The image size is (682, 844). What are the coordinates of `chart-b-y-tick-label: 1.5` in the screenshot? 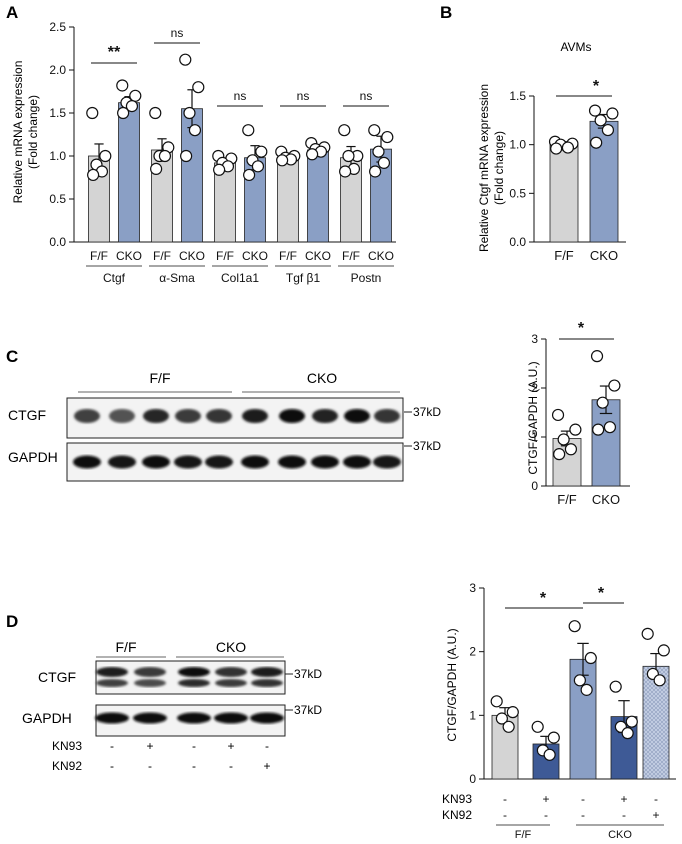 It's located at (517, 96).